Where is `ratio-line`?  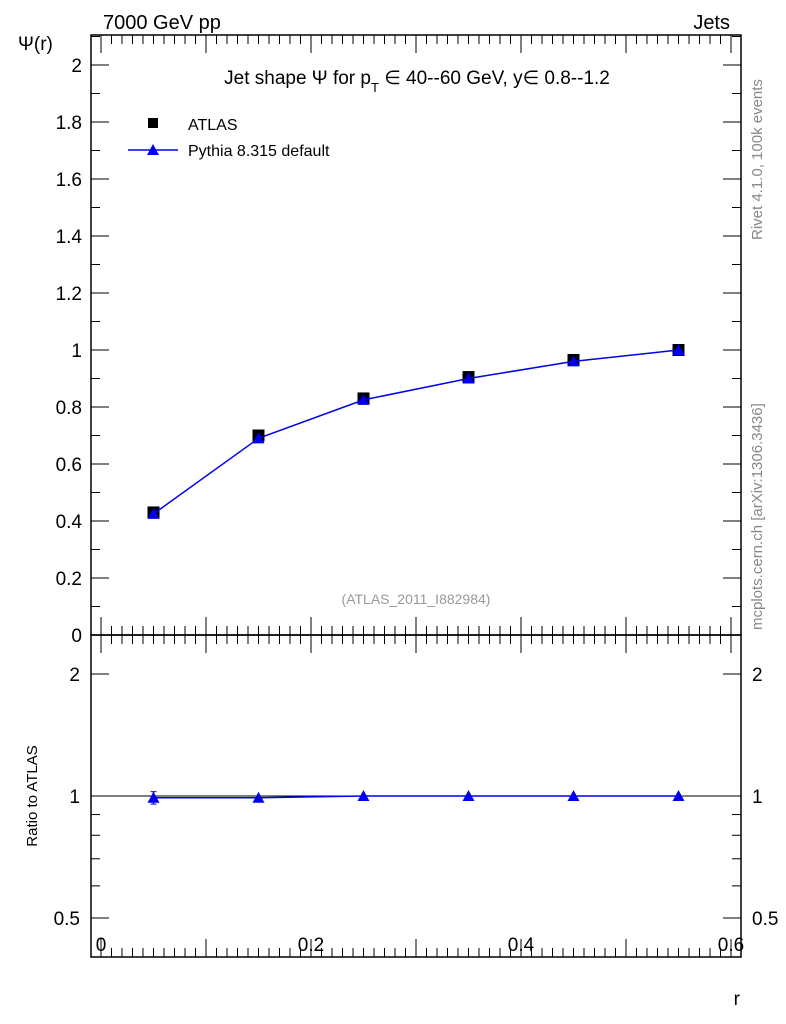 ratio-line is located at coordinates (416, 797).